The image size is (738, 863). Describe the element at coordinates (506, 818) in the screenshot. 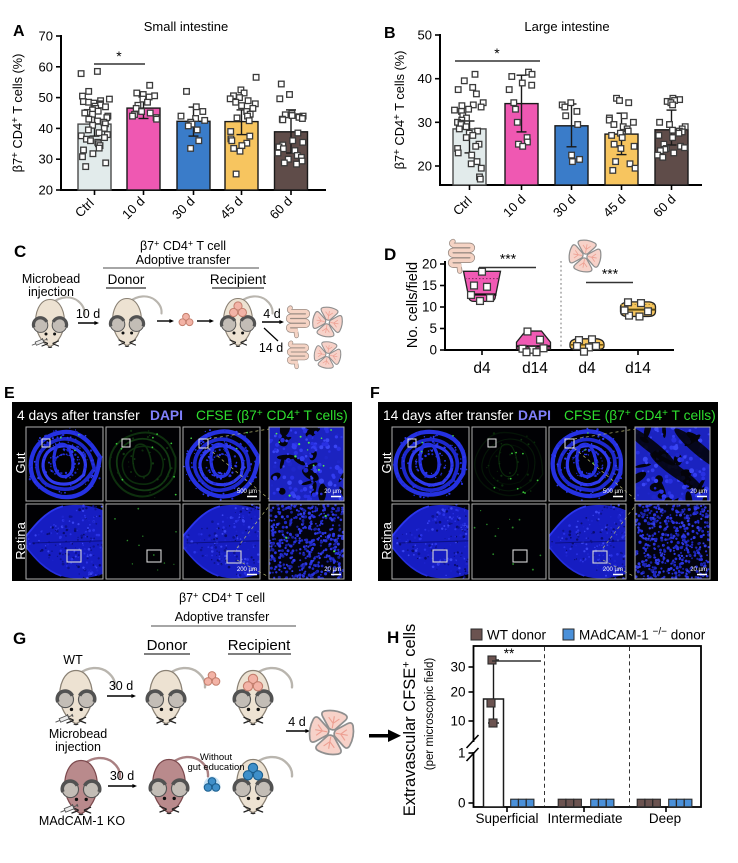

I see `svg-text: Superficial` at that location.